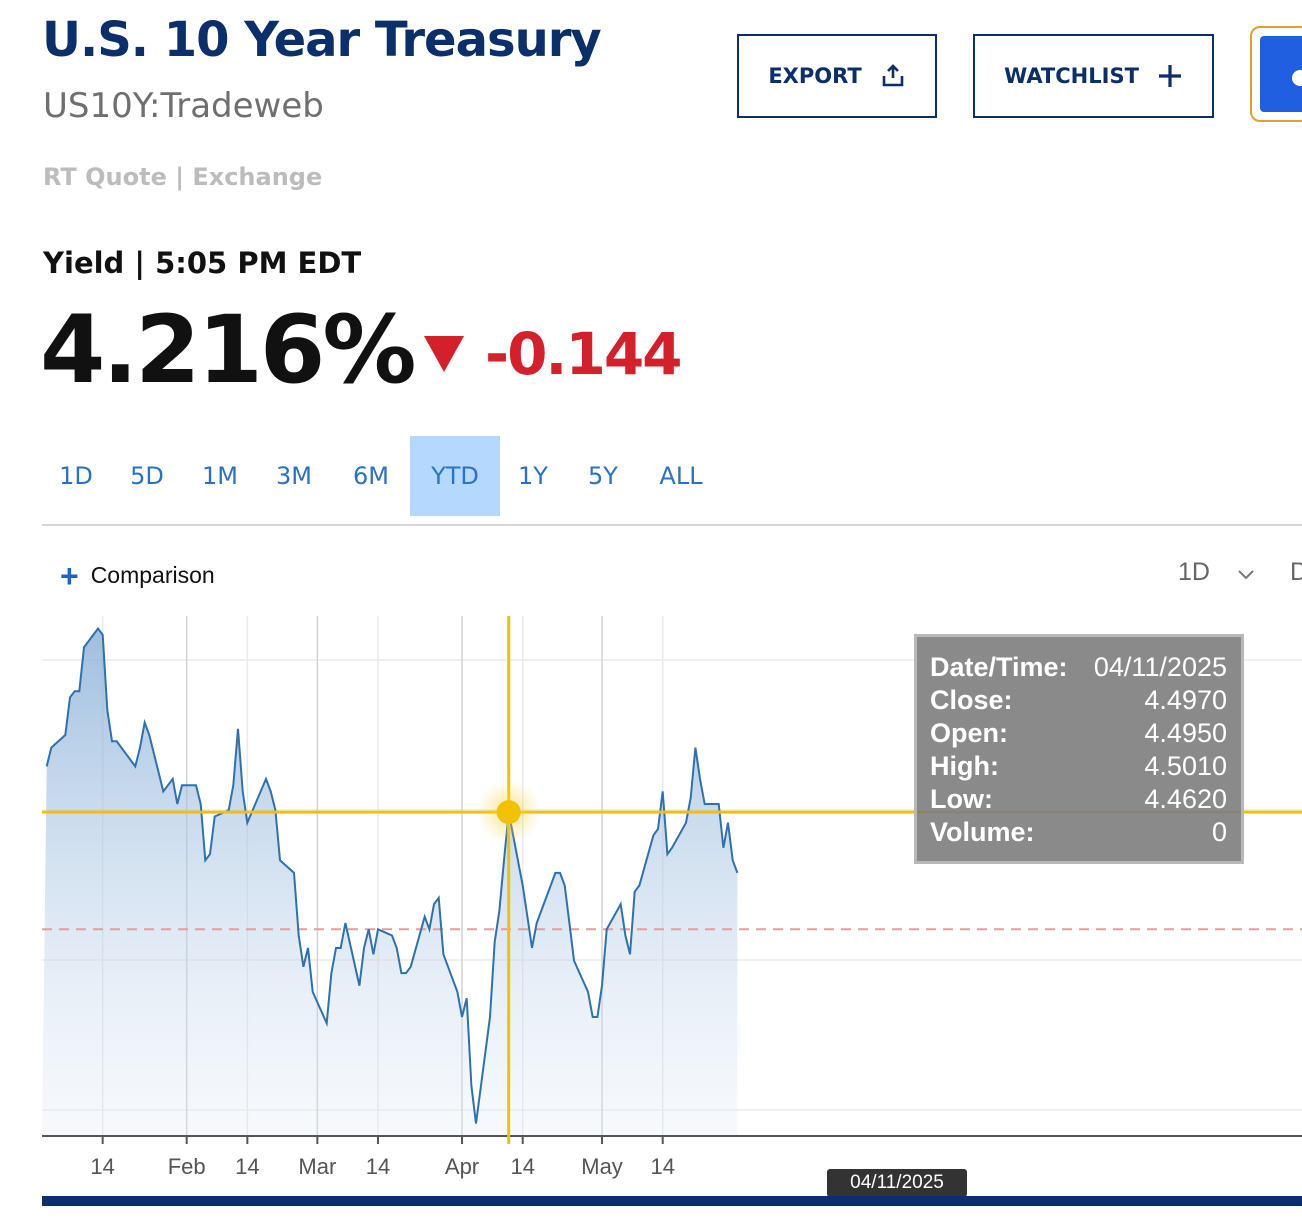 The height and width of the screenshot is (1224, 1302). Describe the element at coordinates (455, 476) in the screenshot. I see `tab-ytd: YTD` at that location.